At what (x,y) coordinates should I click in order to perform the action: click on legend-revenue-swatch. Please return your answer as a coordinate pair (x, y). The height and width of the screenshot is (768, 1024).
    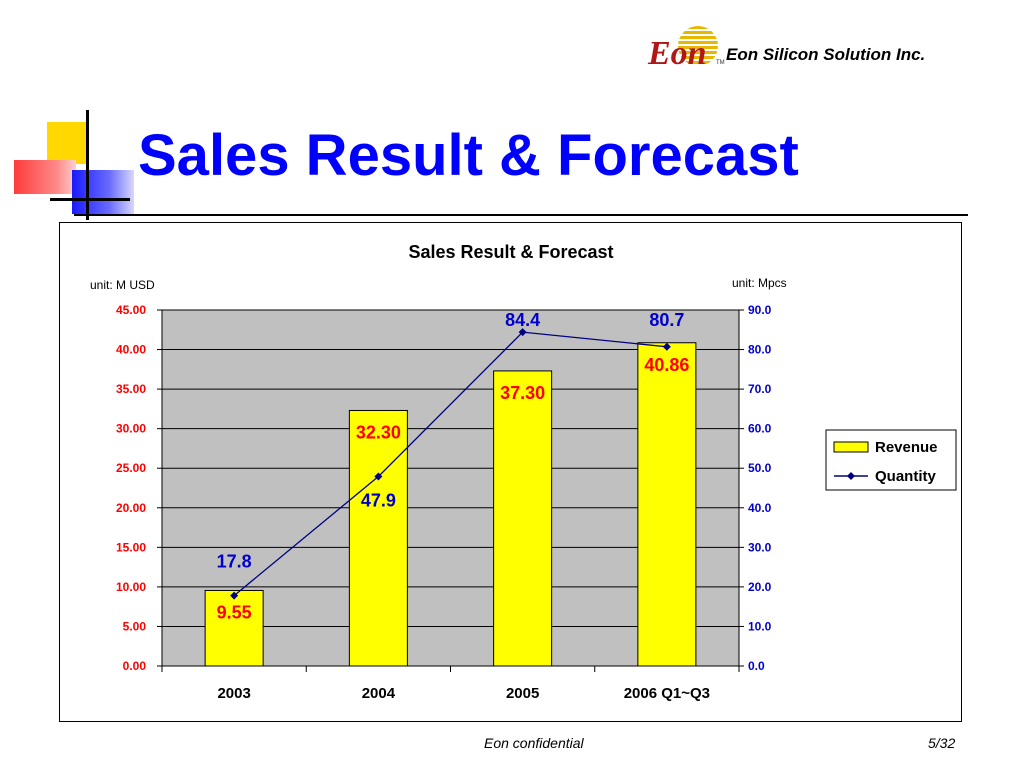
    Looking at the image, I should click on (851, 447).